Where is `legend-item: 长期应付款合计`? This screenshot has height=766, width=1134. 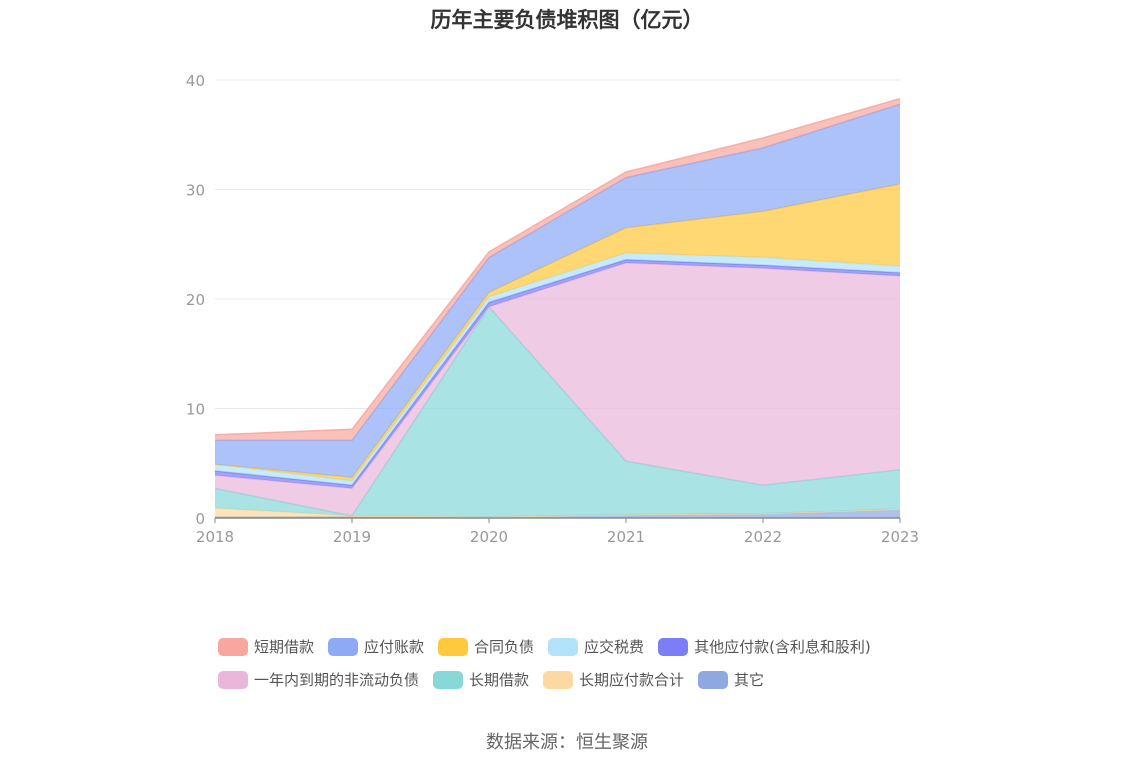 legend-item: 长期应付款合计 is located at coordinates (613, 679).